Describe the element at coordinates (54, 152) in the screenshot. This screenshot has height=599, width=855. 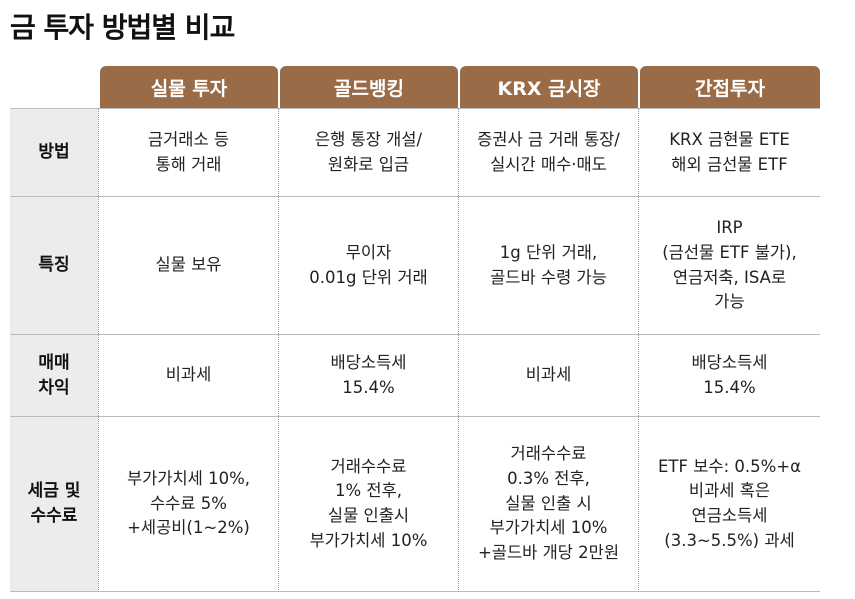
I see `row-header-method: 방법` at that location.